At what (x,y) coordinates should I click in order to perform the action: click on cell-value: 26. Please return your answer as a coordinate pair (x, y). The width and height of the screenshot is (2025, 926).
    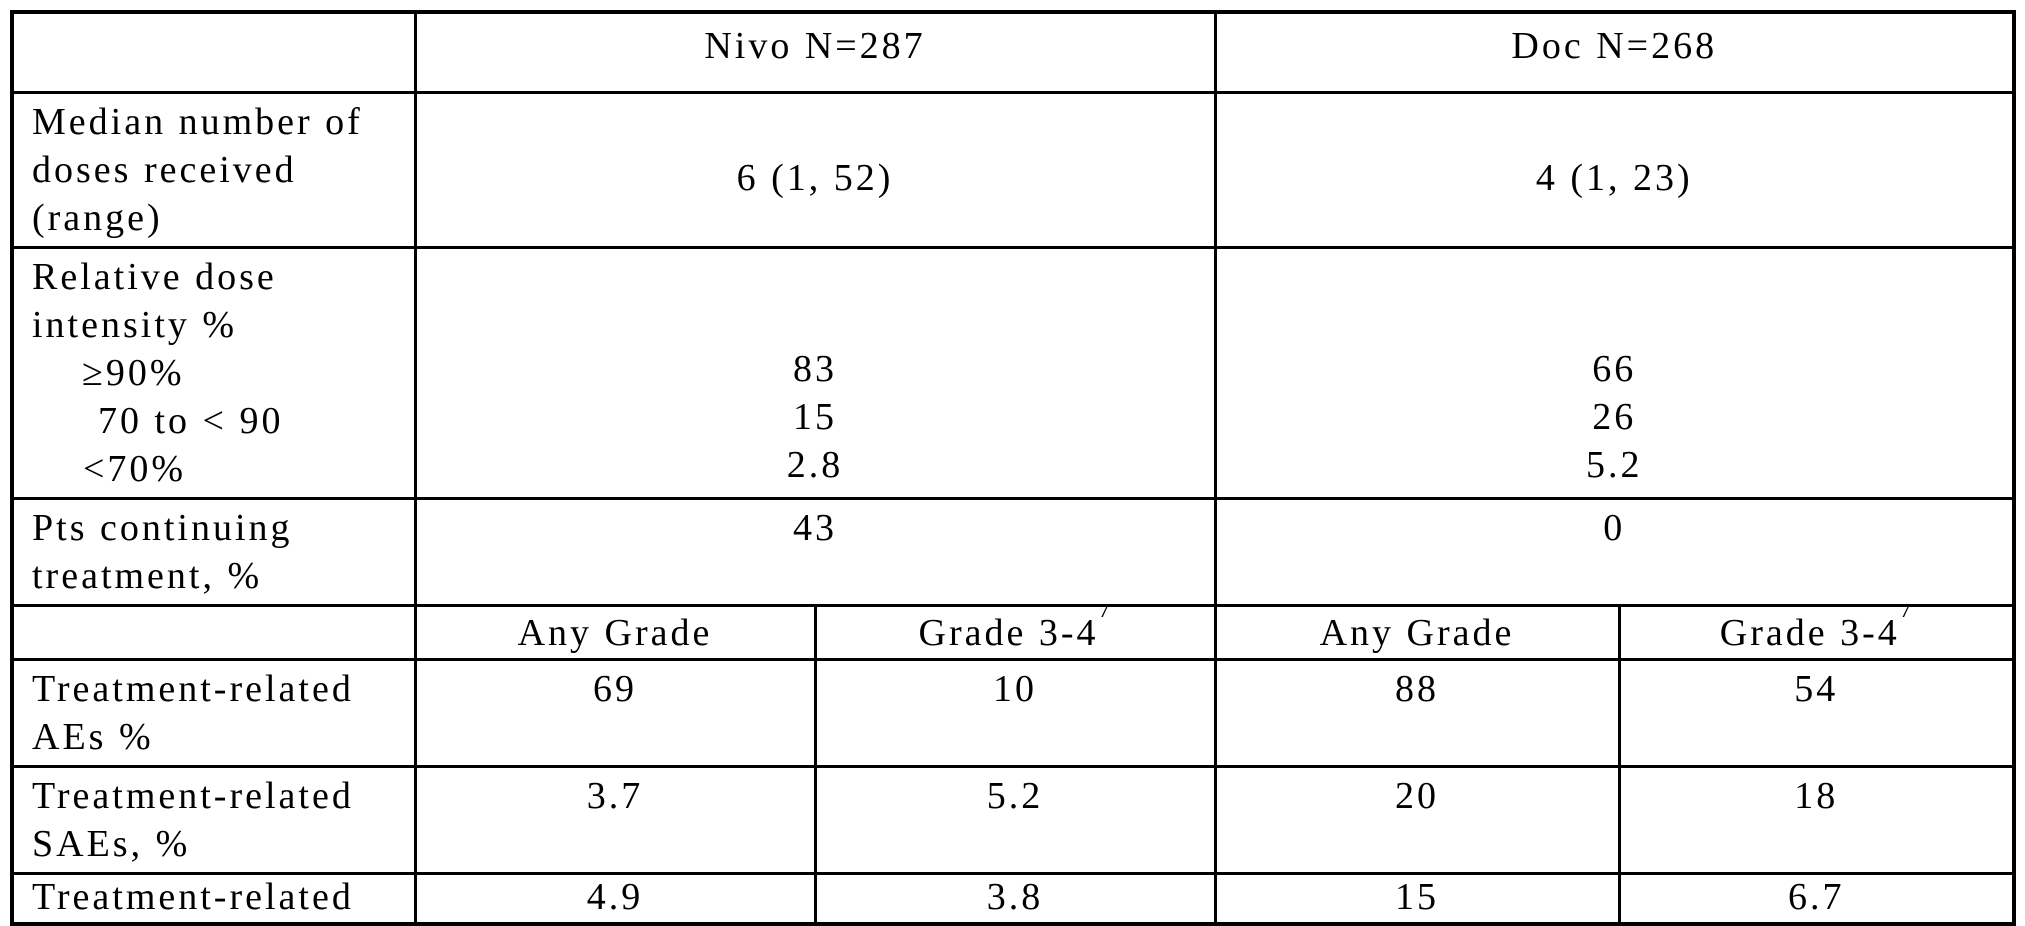
    Looking at the image, I should click on (1614, 416).